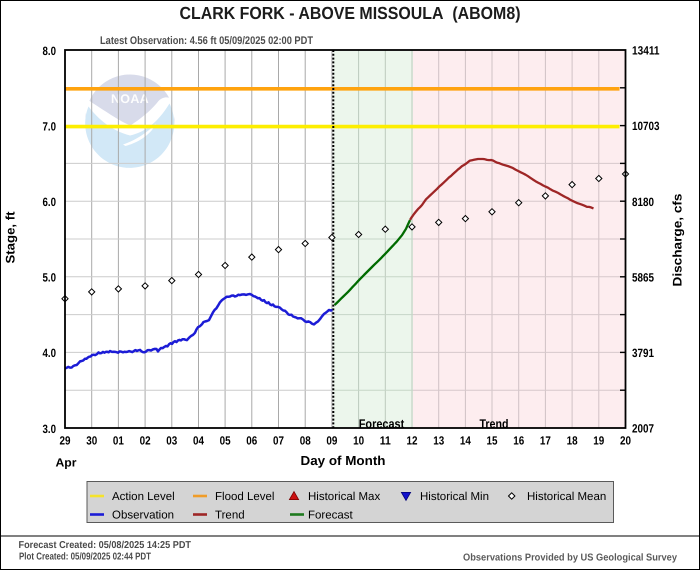 This screenshot has width=700, height=570. What do you see at coordinates (145, 440) in the screenshot?
I see `svg-text: 02` at bounding box center [145, 440].